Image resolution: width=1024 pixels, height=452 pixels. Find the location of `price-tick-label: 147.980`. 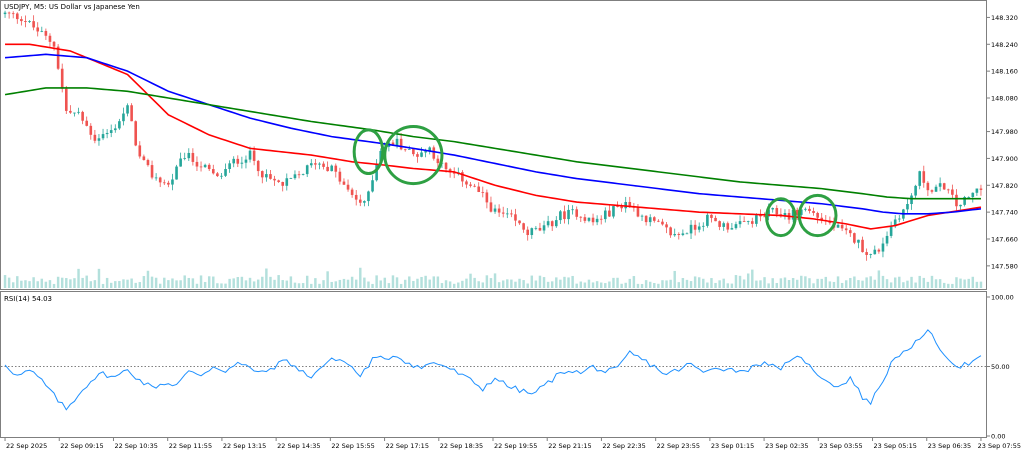

price-tick-label: 147.980 is located at coordinates (1004, 132).